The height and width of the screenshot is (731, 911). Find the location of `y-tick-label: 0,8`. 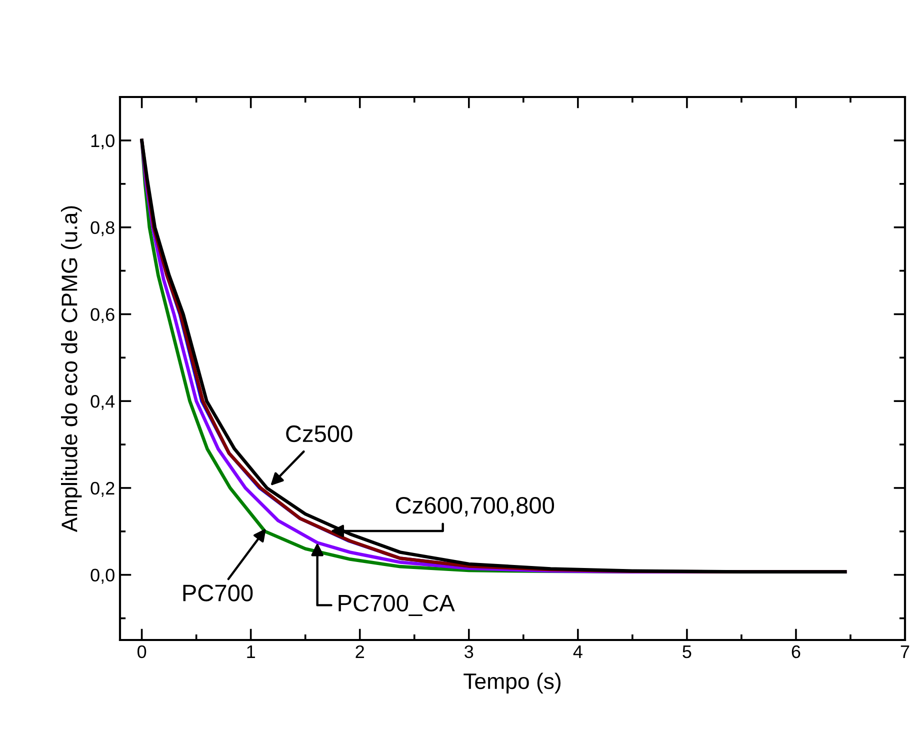

y-tick-label: 0,8 is located at coordinates (102, 228).